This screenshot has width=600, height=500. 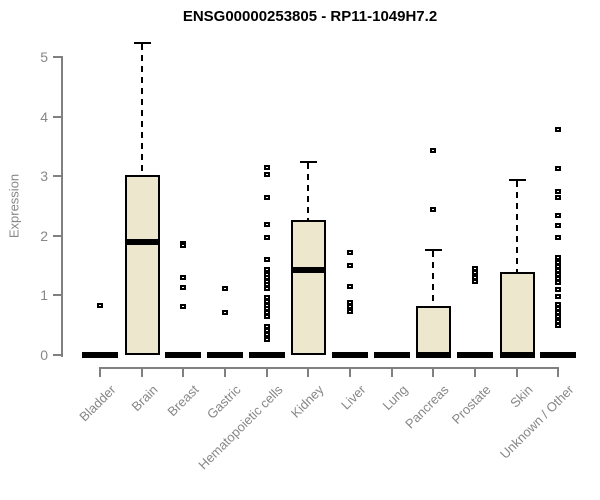 I want to click on y-tick-label-2: 2, so click(x=44, y=236).